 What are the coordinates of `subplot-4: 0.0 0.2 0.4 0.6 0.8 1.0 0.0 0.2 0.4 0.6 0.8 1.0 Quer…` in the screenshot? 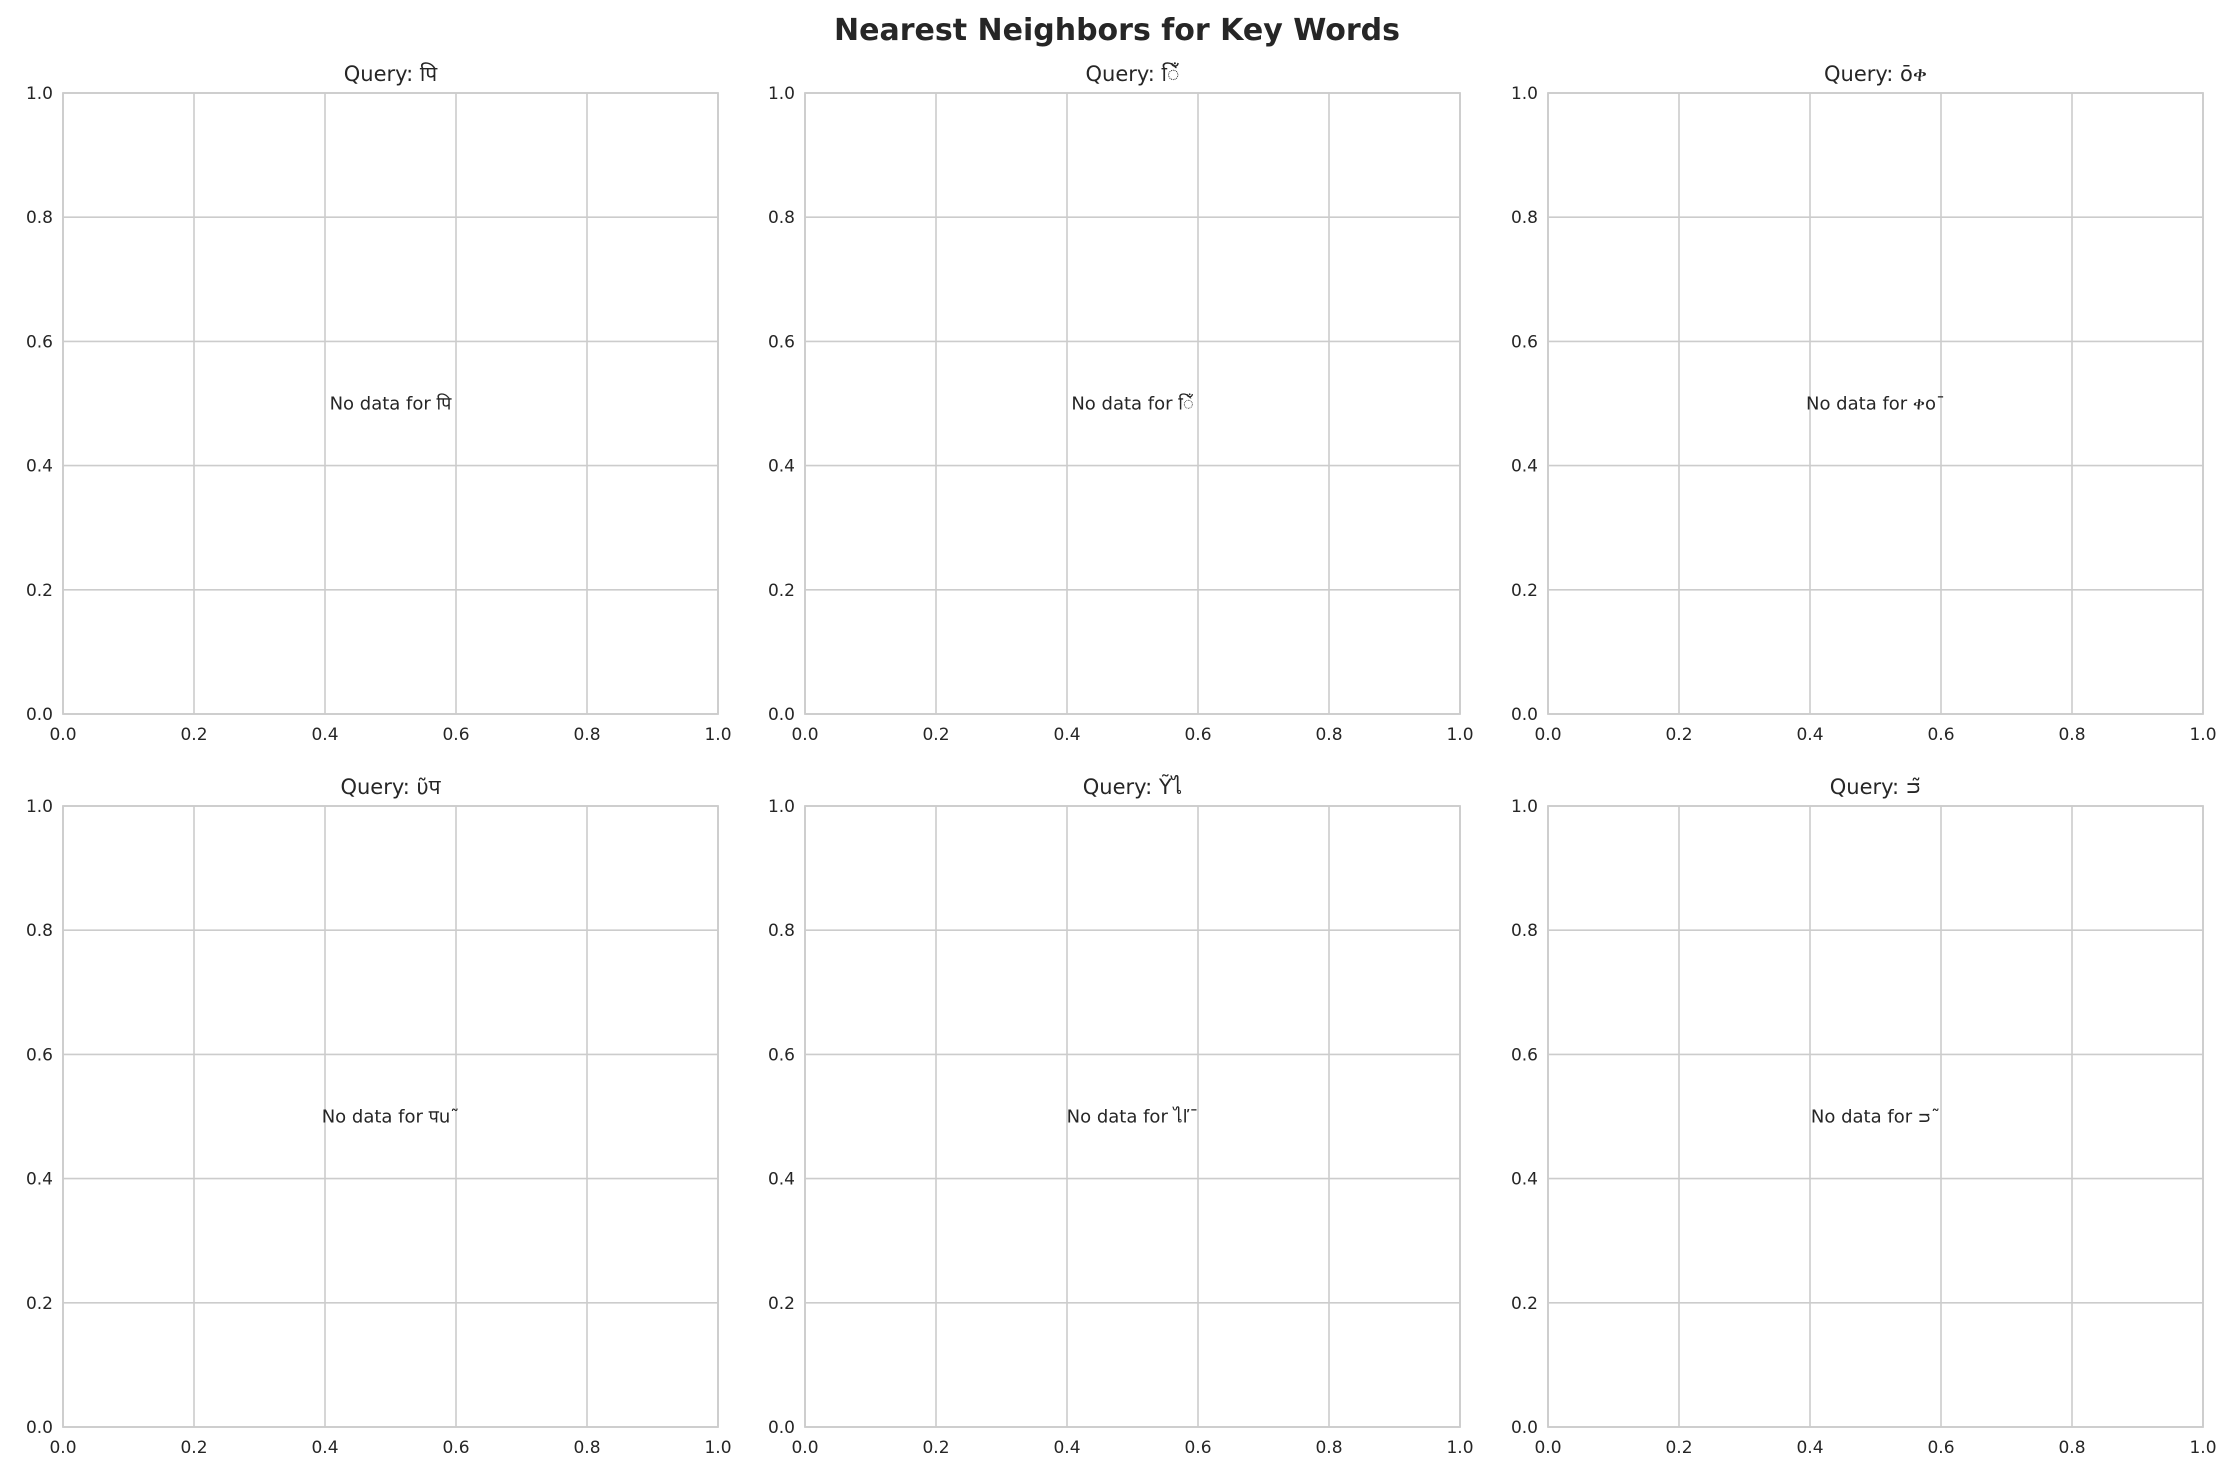 It's located at (379, 1116).